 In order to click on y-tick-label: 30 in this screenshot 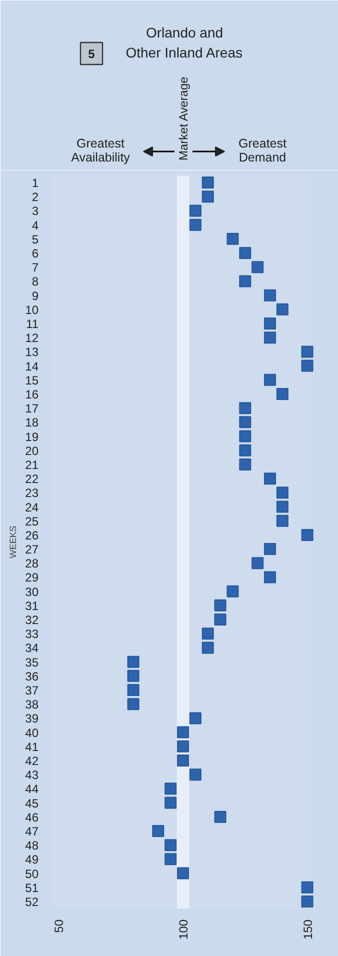, I will do `click(32, 591)`.